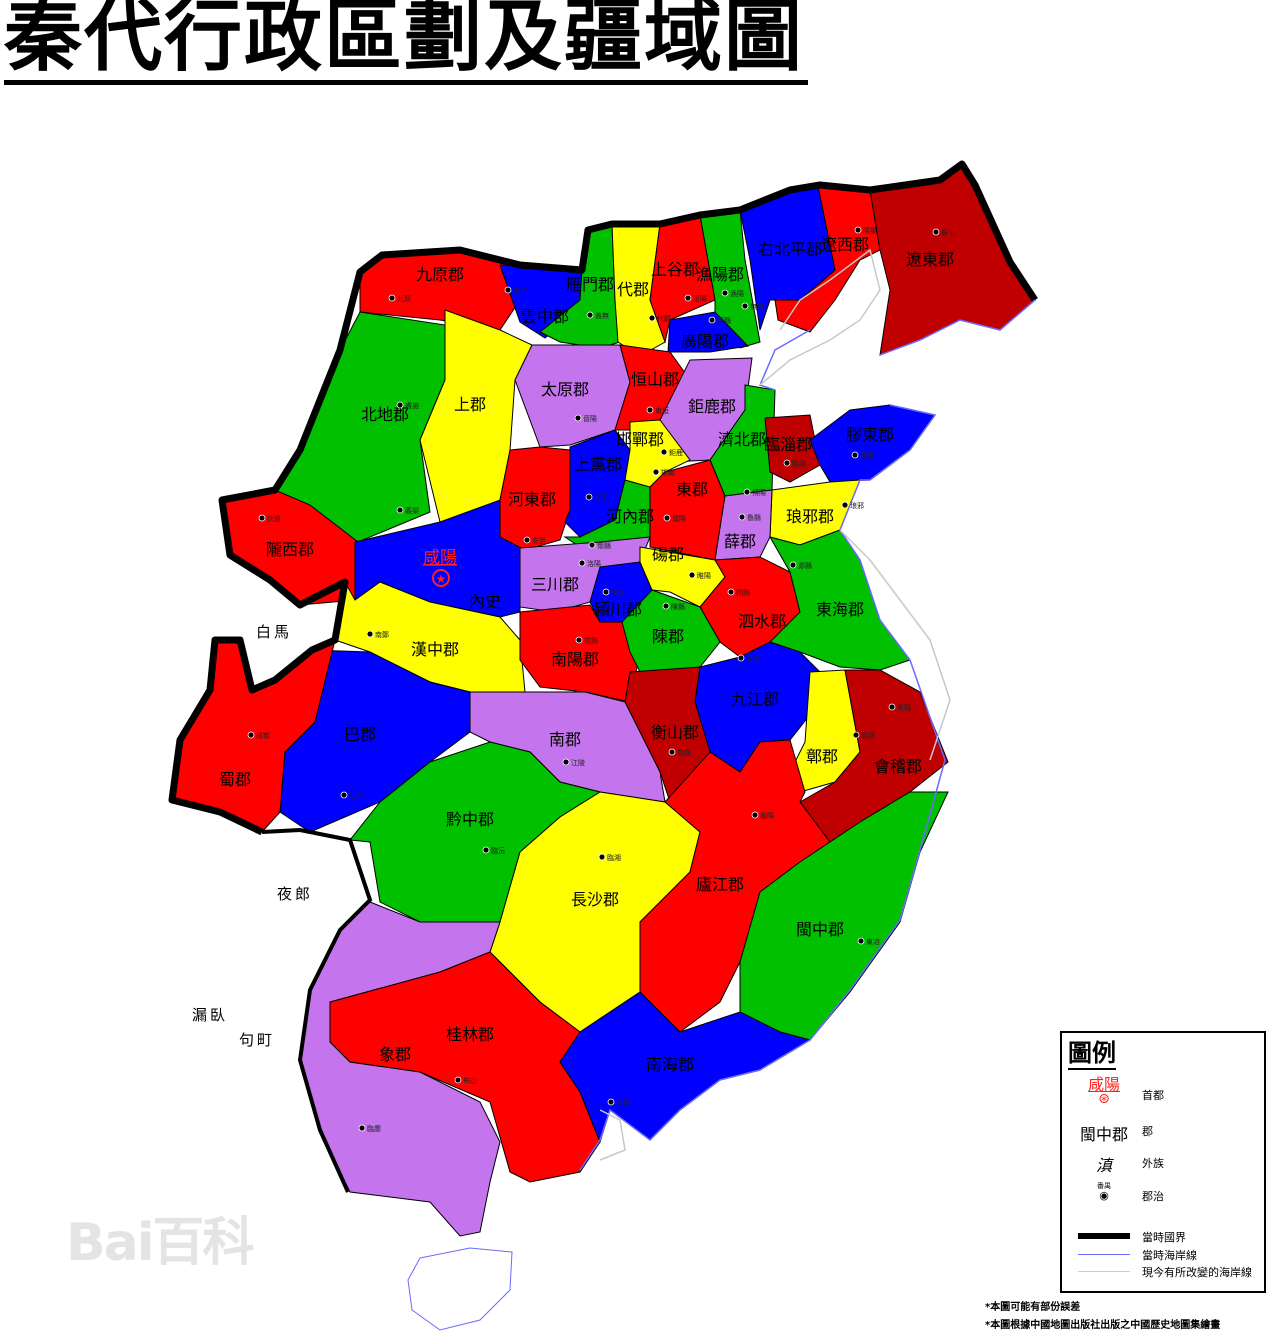  Describe the element at coordinates (675, 269) in the screenshot. I see `commandery-label: 上谷郡` at that location.